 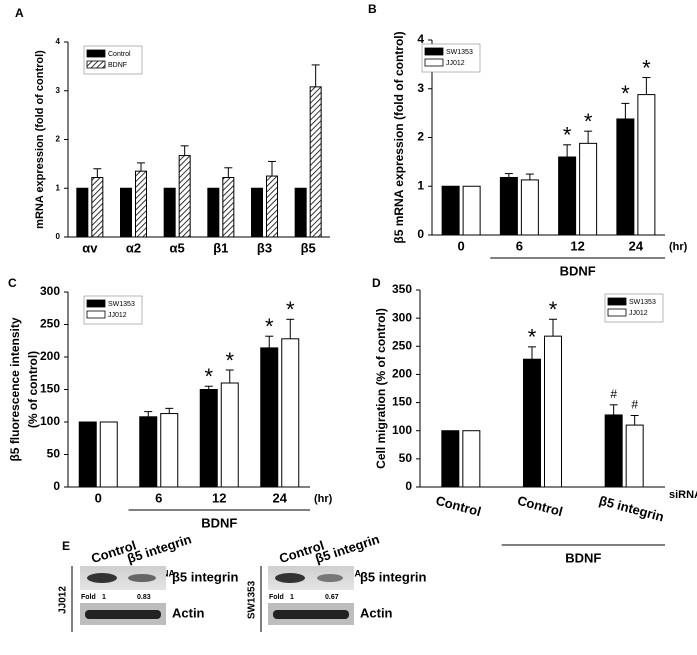 I want to click on y-axis-label: β5 mRNA expression (fold of control), so click(x=399, y=137).